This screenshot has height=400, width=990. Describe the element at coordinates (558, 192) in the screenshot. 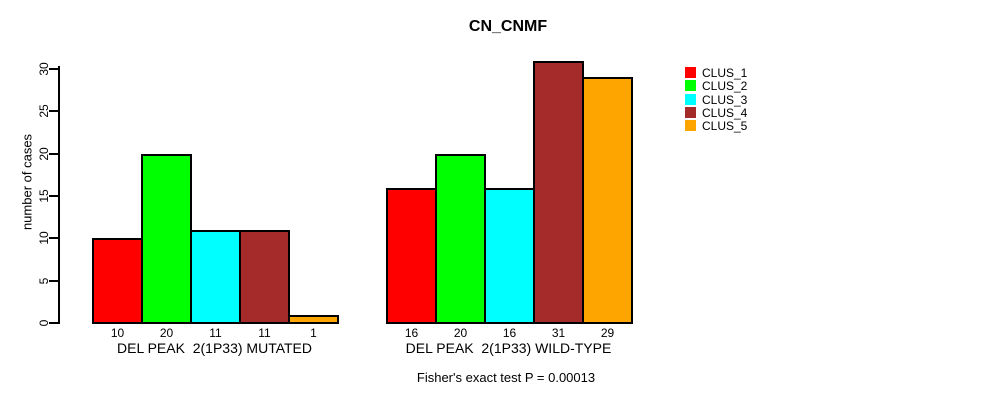

I see `bar-clus_4-group2` at that location.